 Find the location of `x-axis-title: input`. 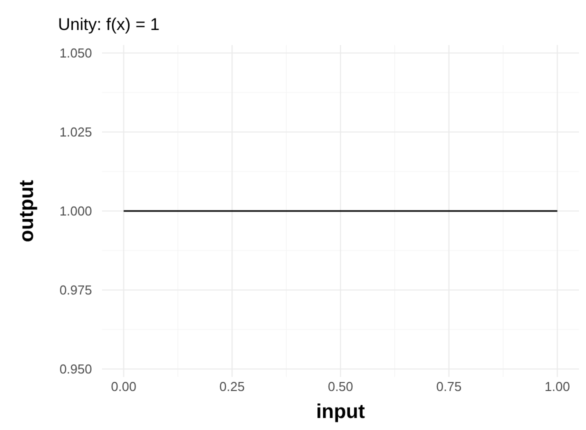

x-axis-title: input is located at coordinates (341, 412).